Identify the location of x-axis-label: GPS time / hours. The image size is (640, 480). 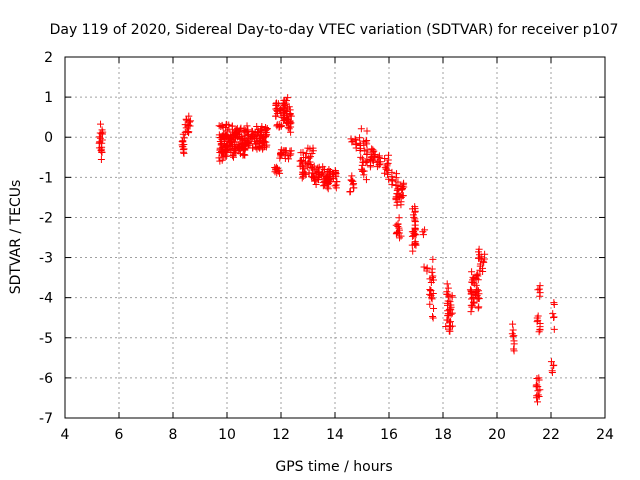
(333, 467).